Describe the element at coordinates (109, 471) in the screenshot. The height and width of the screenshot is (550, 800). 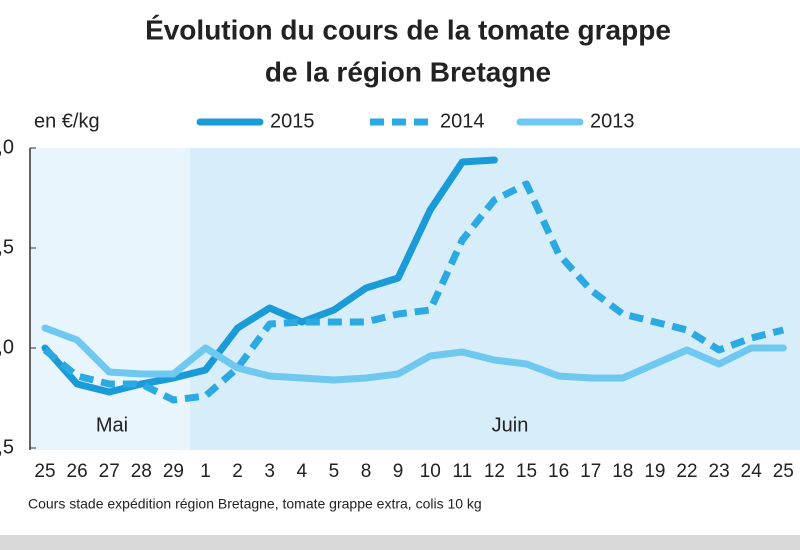
I see `x-tick-label: 27` at that location.